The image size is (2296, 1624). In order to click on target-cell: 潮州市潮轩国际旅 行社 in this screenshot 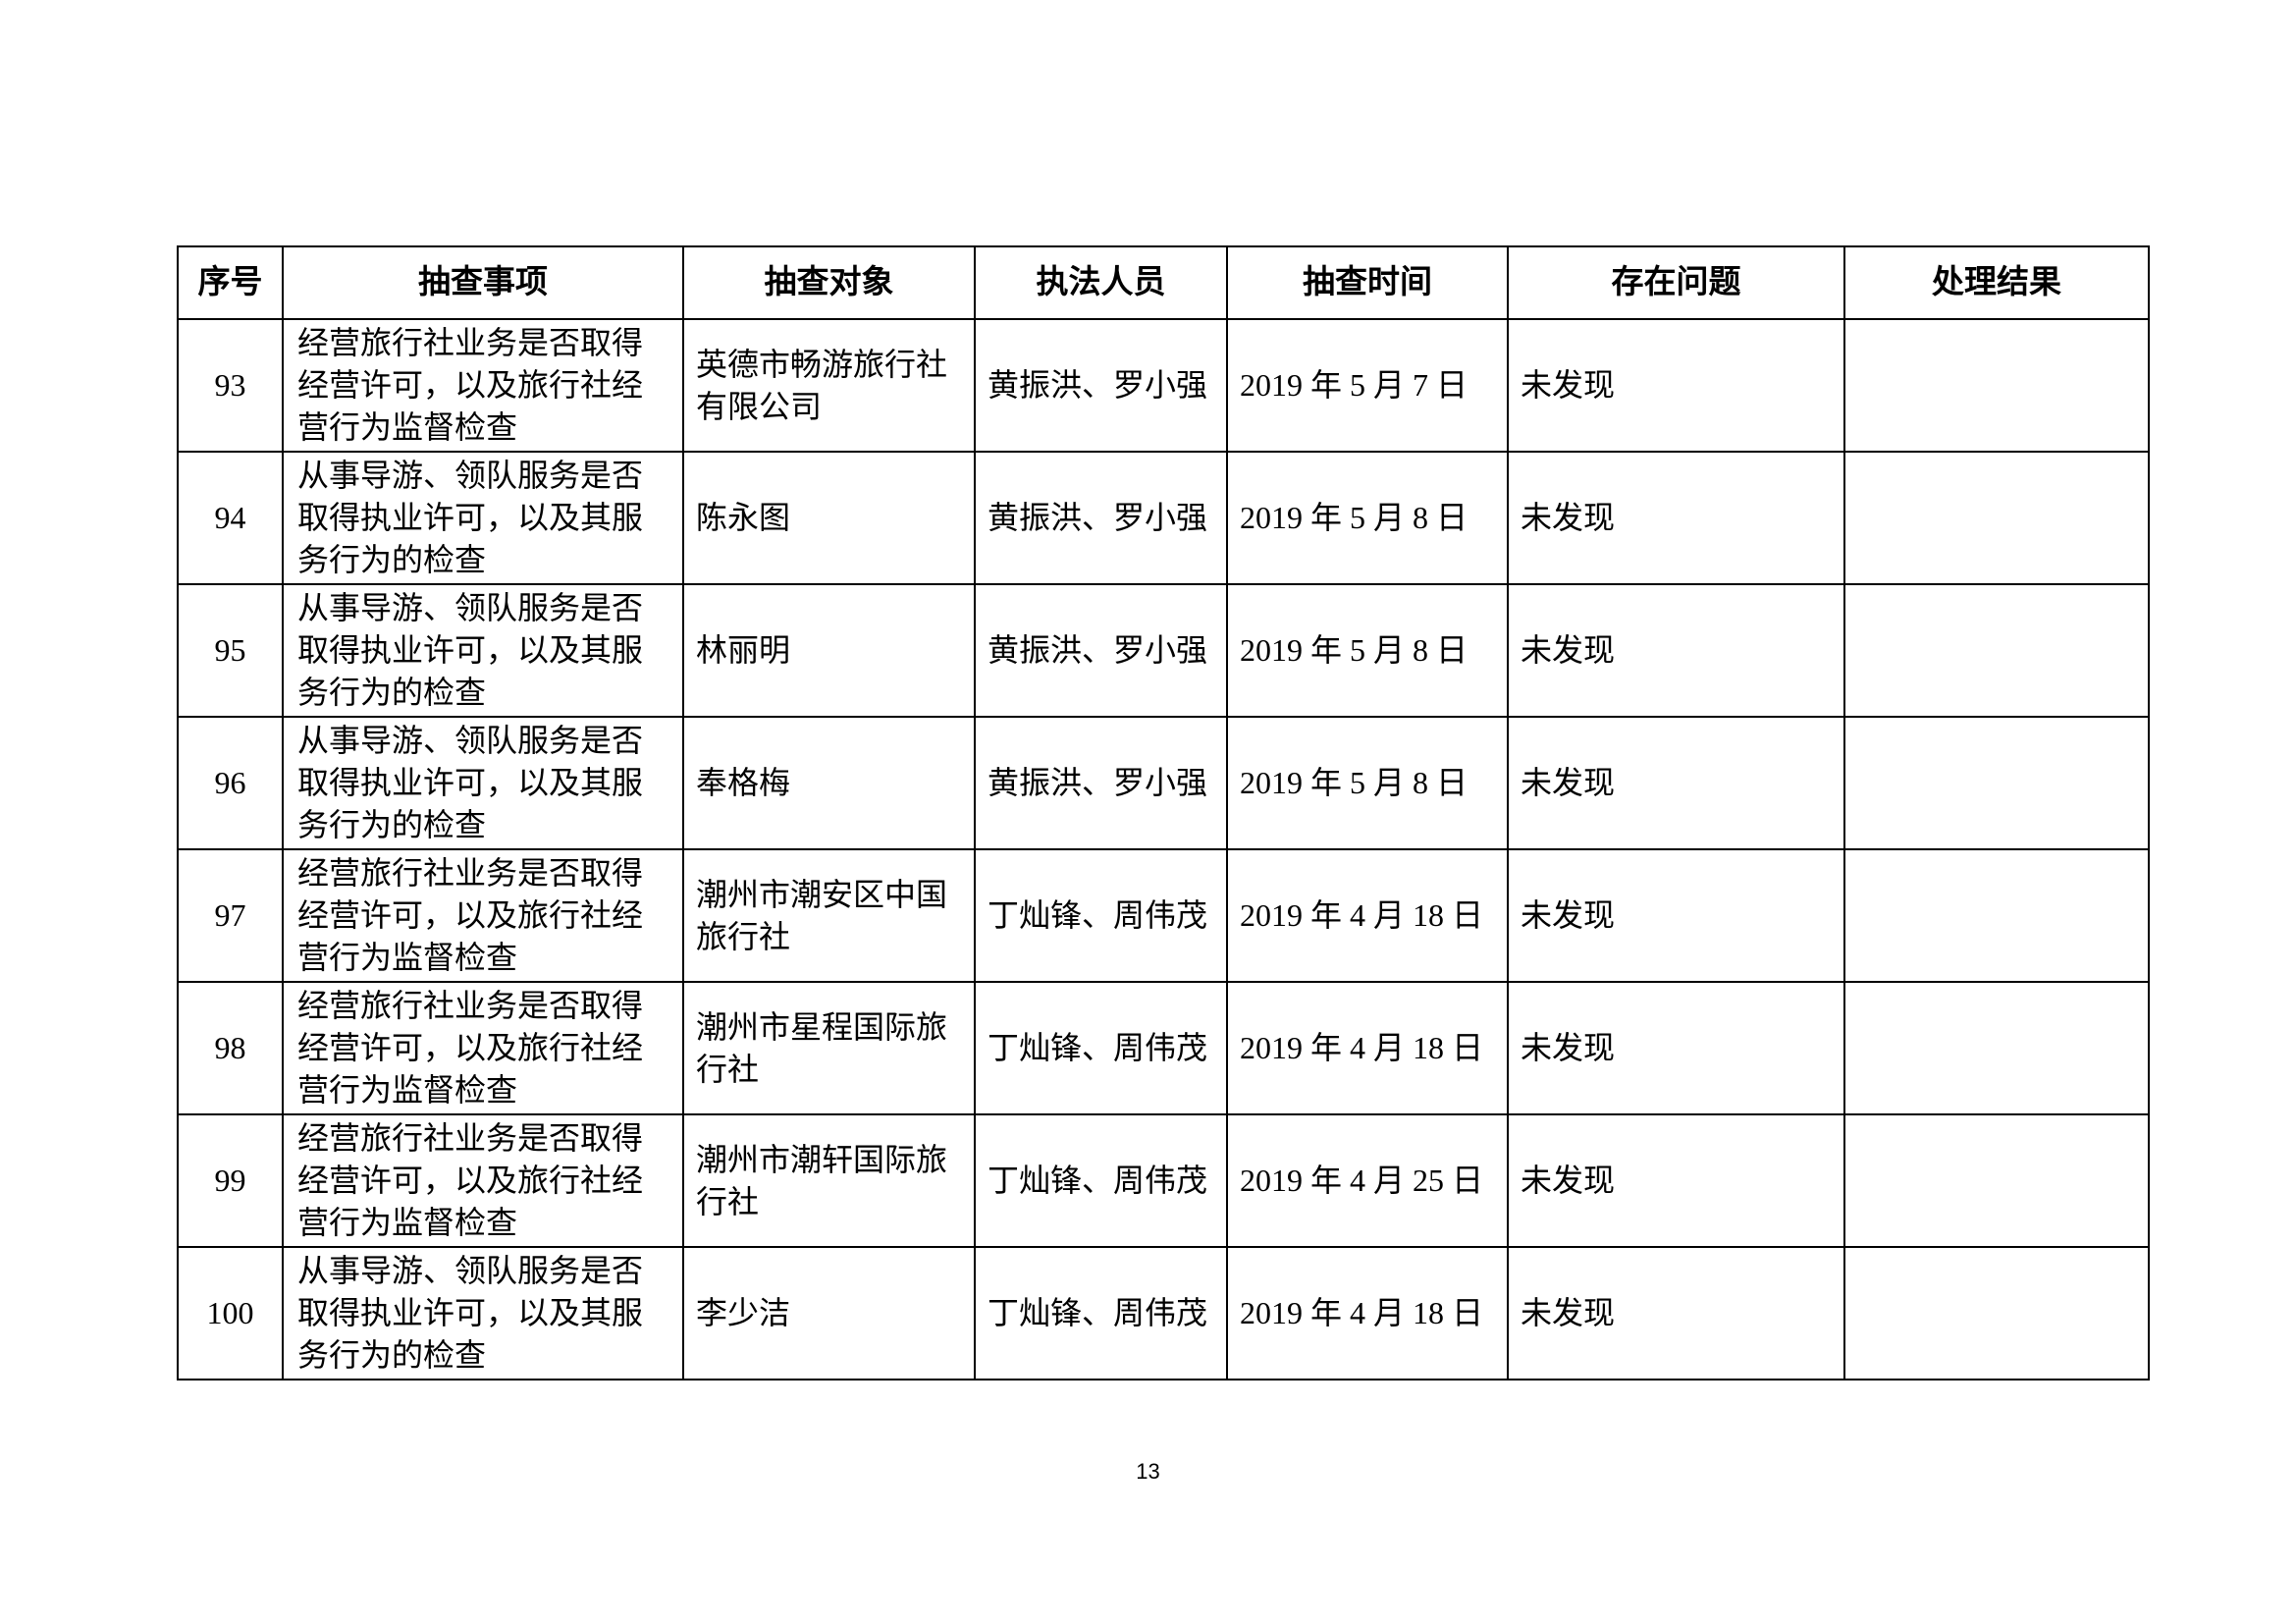, I will do `click(829, 1180)`.